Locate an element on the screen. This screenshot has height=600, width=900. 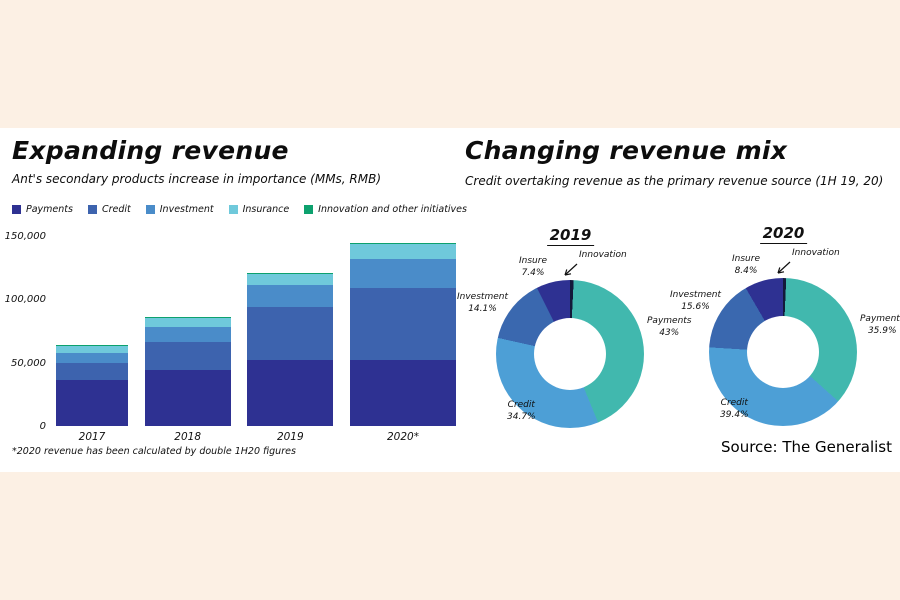
legend-label: Investment is located at coordinates (186, 209).